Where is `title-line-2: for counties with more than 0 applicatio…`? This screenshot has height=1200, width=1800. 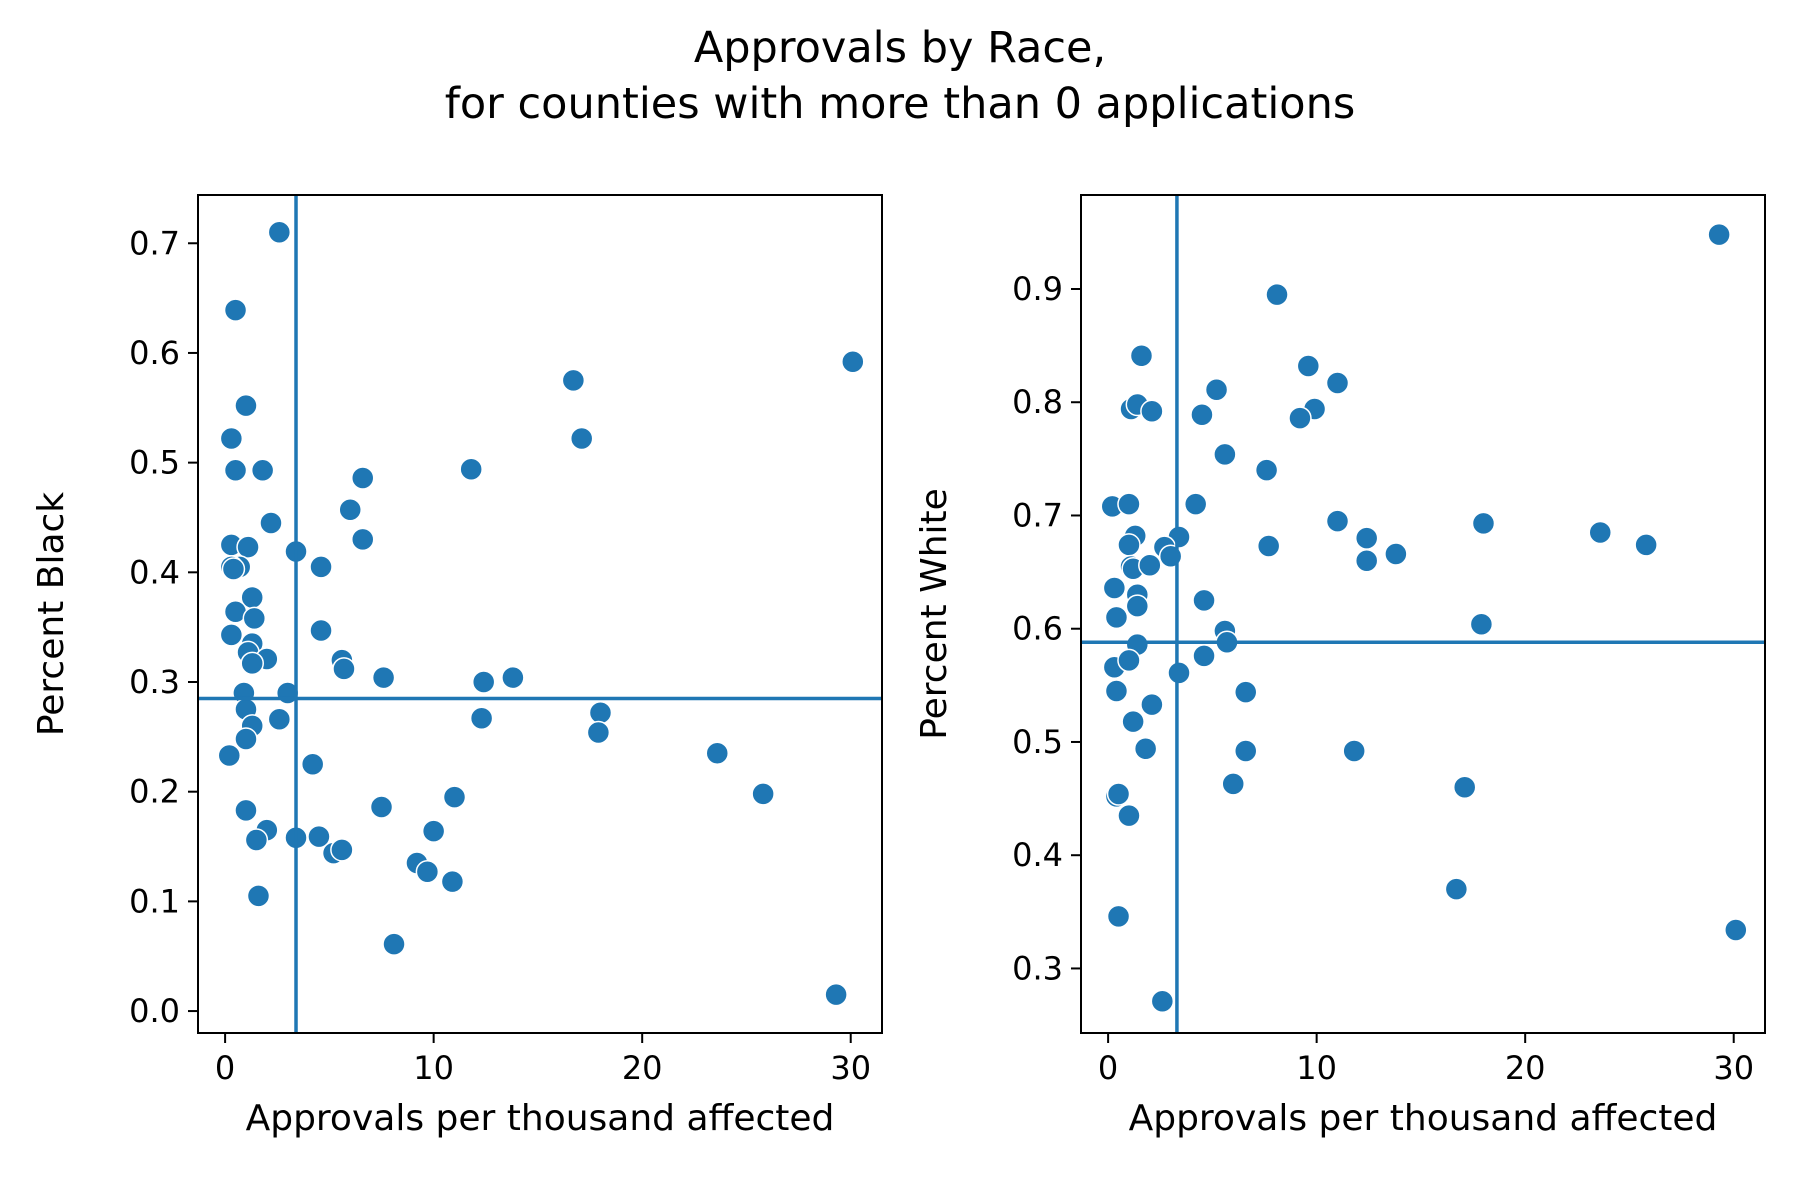
title-line-2: for counties with more than 0 applicatio… is located at coordinates (900, 104).